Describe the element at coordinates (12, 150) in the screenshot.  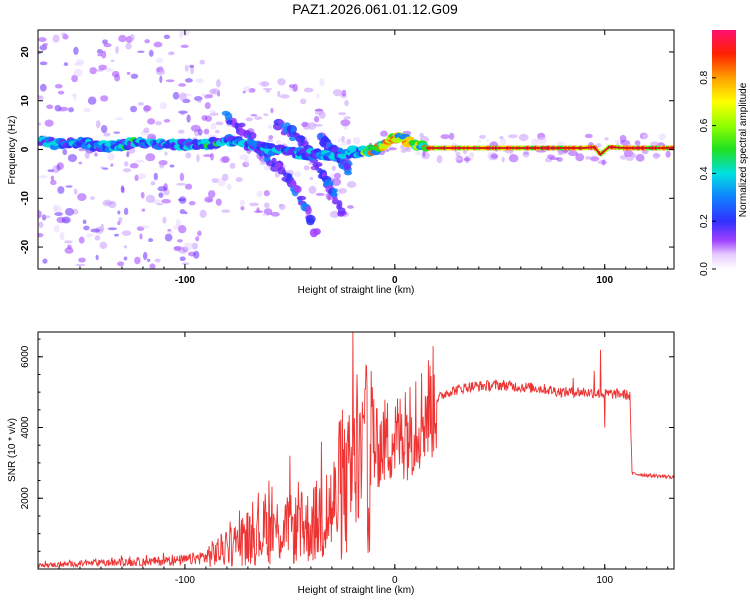
I see `spectrogram-y-label: Frequency (Hz)` at that location.